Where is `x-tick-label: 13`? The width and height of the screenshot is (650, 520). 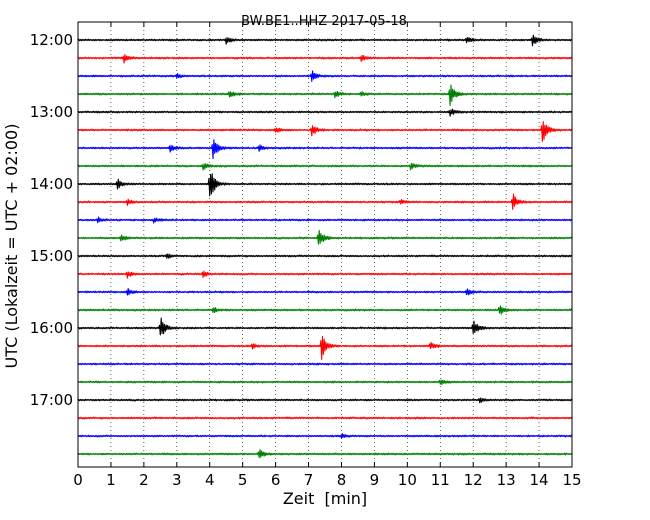
x-tick-label: 13 is located at coordinates (506, 480).